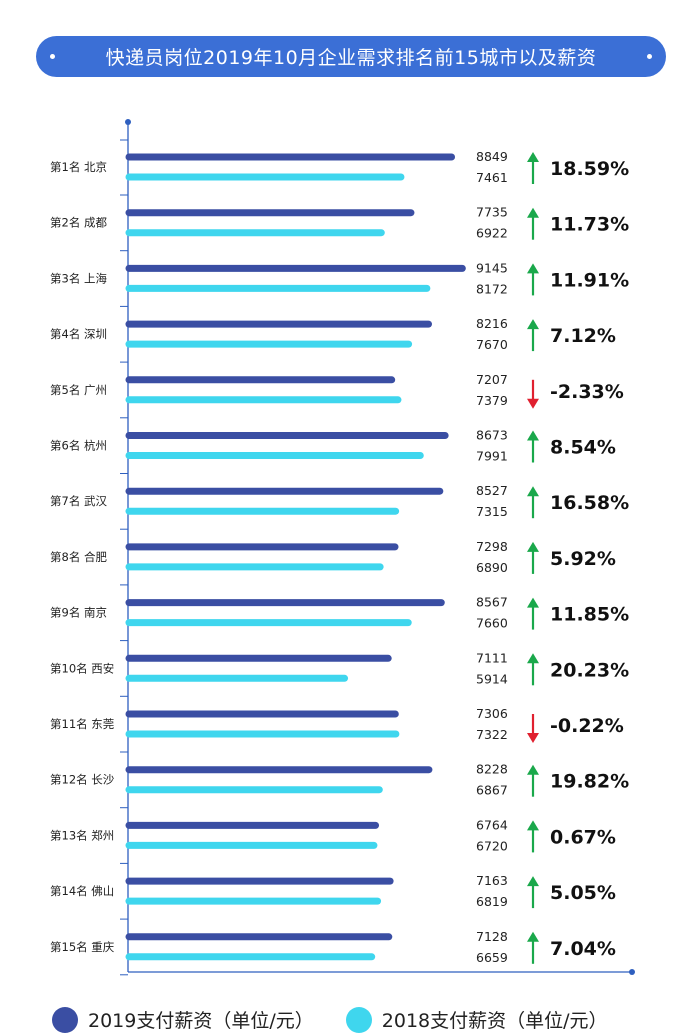 Image resolution: width=700 pixels, height=1033 pixels. Describe the element at coordinates (492, 769) in the screenshot. I see `value-label-2019: 8228` at that location.